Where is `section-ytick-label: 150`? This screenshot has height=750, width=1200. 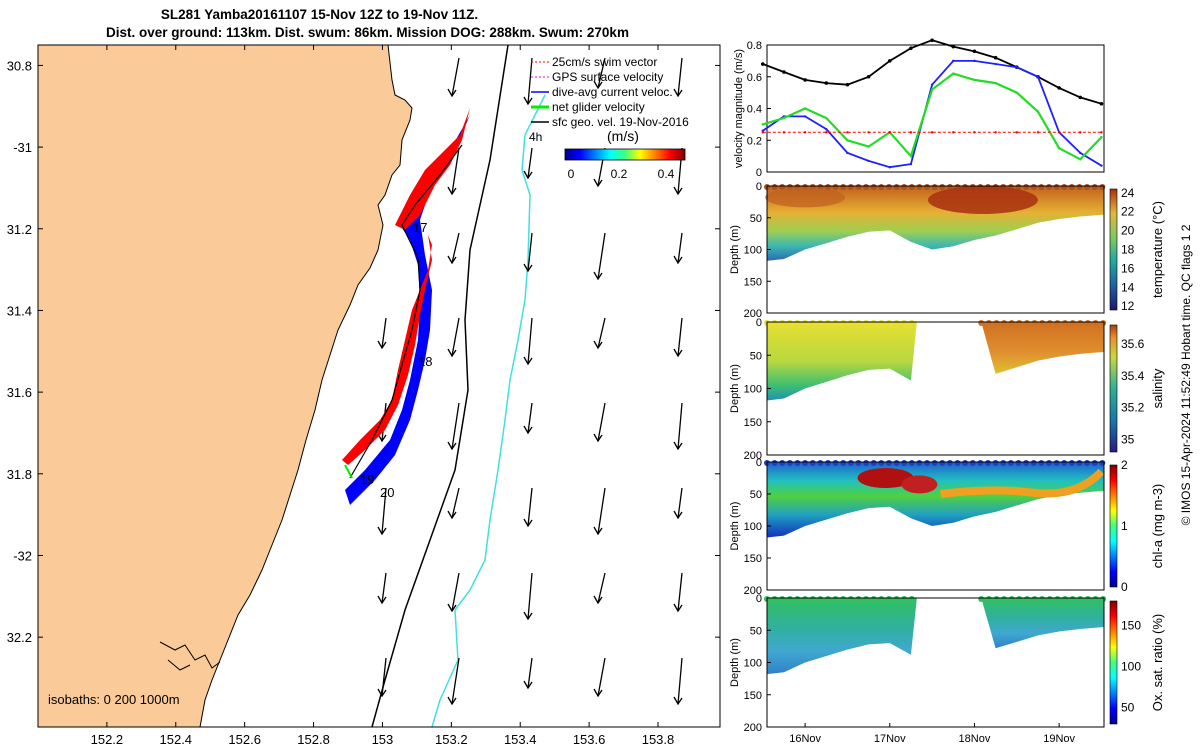 section-ytick-label: 150 is located at coordinates (753, 282).